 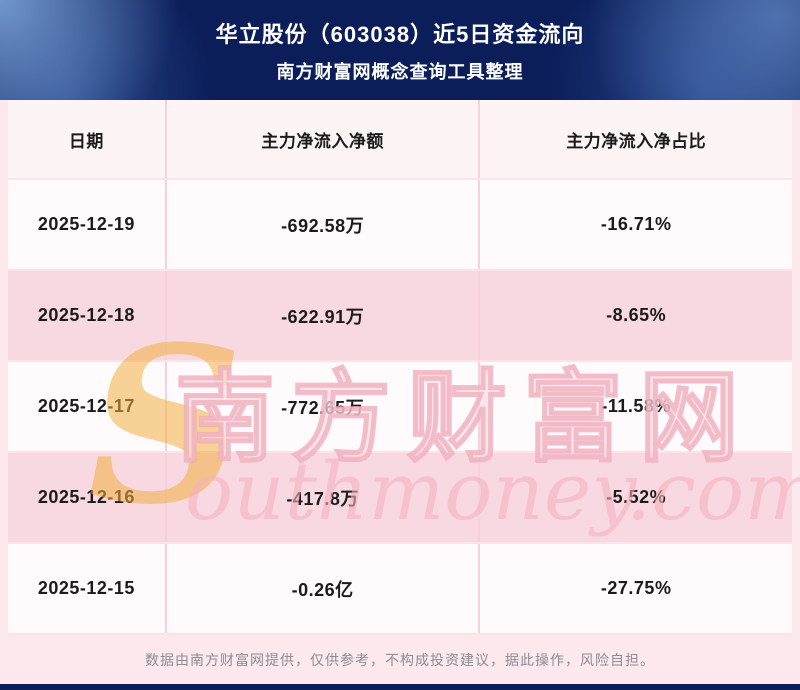 I want to click on table-row: 2025-12-16 -417.8万 -5.52%, so click(x=400, y=498).